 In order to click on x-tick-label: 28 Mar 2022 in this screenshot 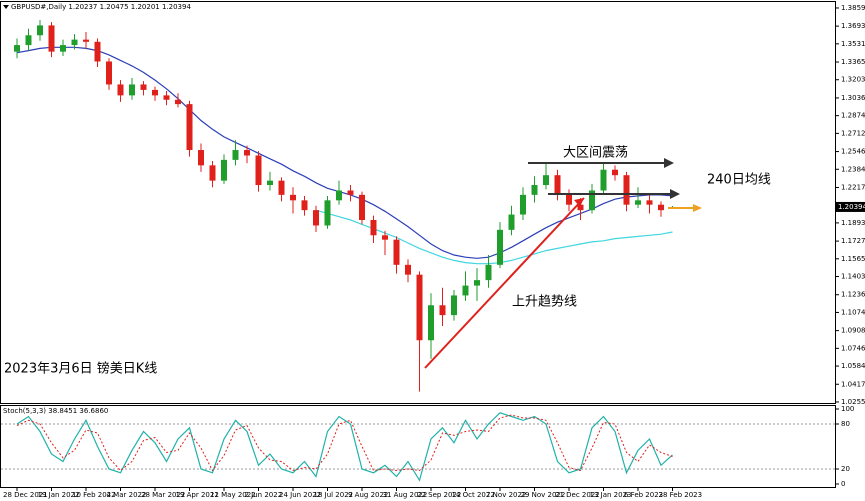, I will do `click(163, 495)`.